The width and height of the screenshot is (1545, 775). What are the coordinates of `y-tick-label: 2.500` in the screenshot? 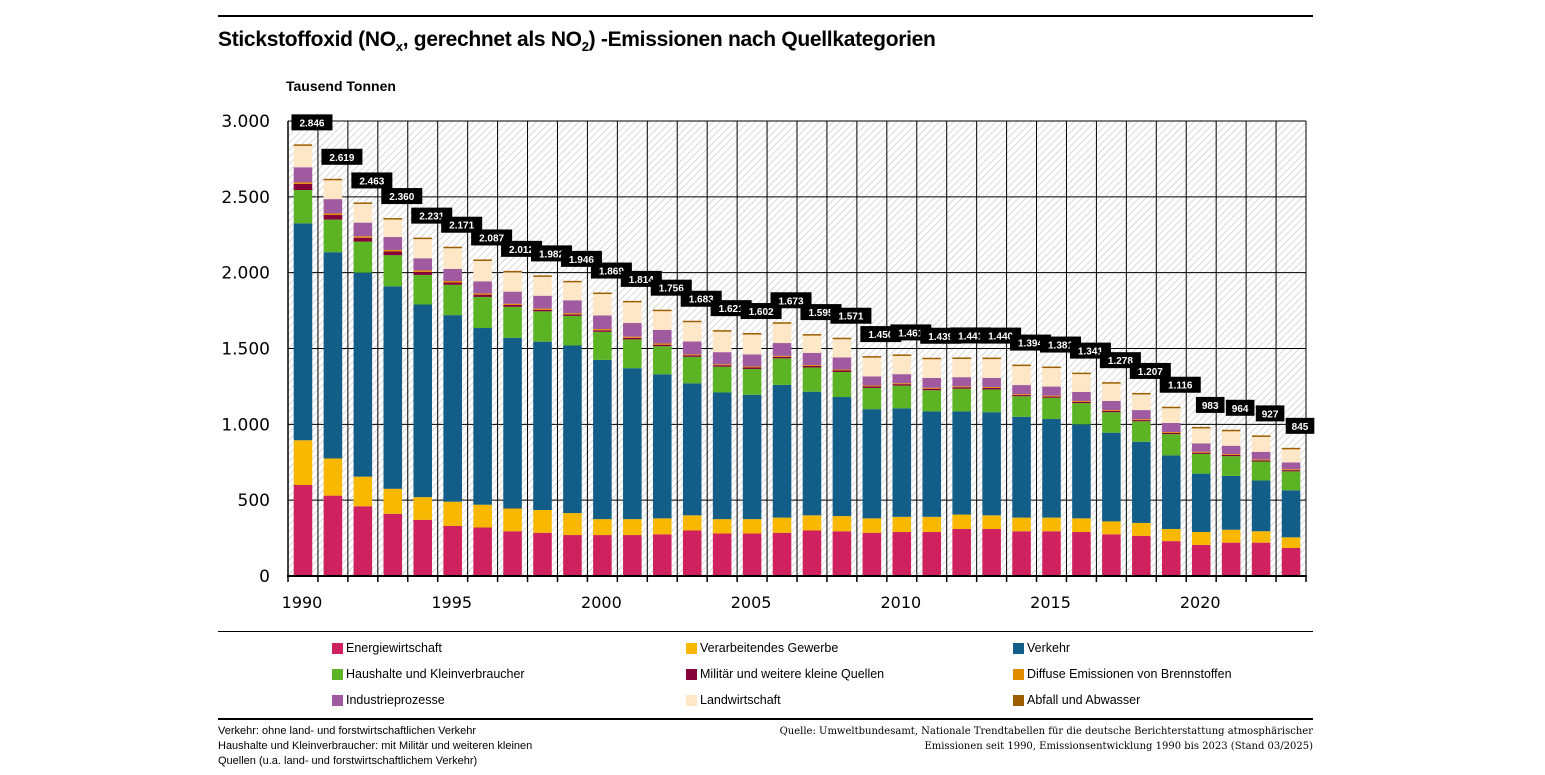 It's located at (245, 198).